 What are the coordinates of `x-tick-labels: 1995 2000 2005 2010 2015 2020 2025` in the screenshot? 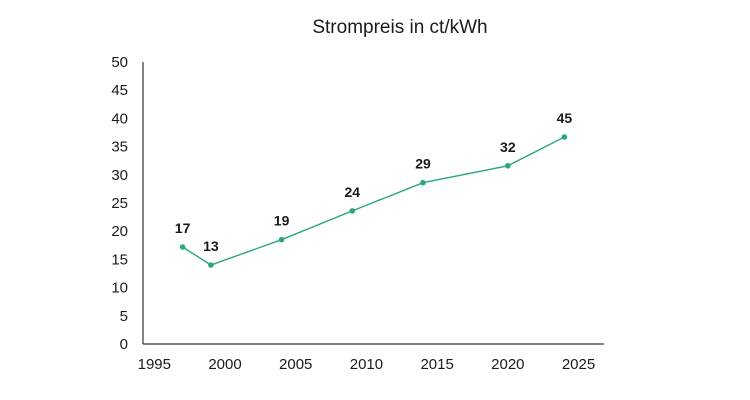 It's located at (367, 364).